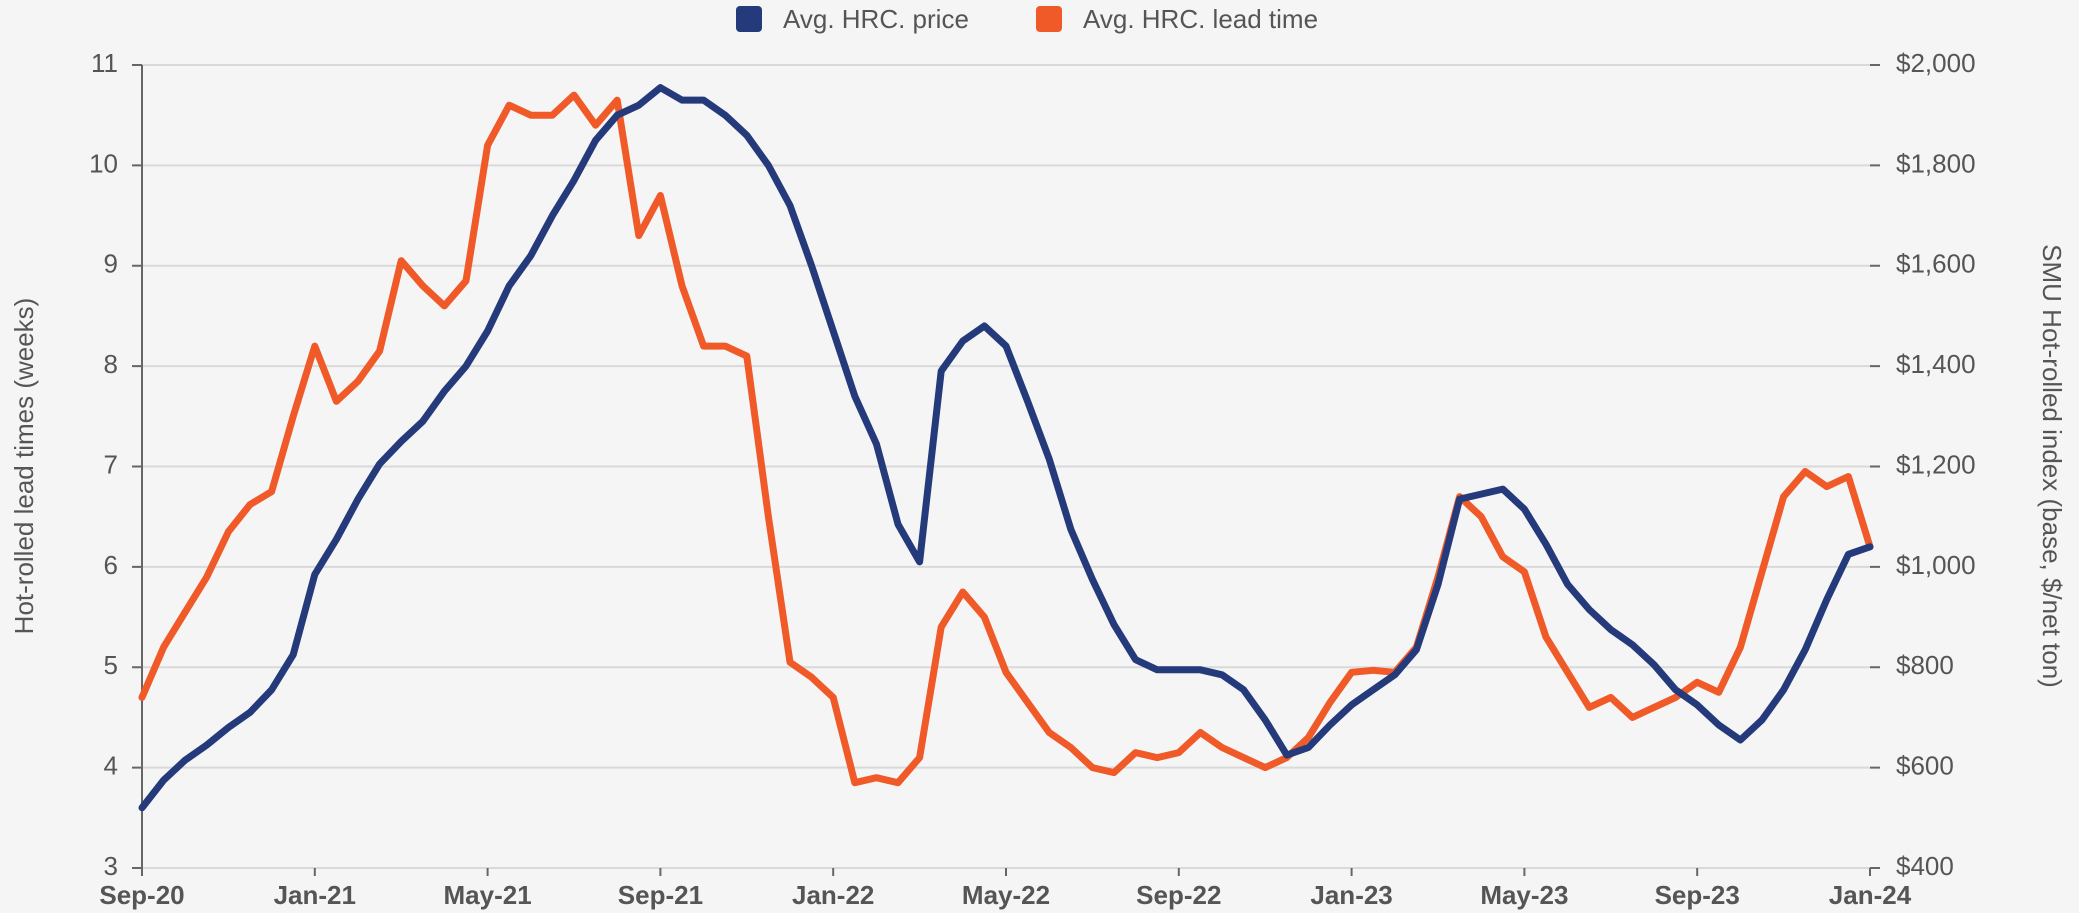 Image resolution: width=2079 pixels, height=913 pixels. What do you see at coordinates (1936, 565) in the screenshot?
I see `y2-tick-label: $1,000` at bounding box center [1936, 565].